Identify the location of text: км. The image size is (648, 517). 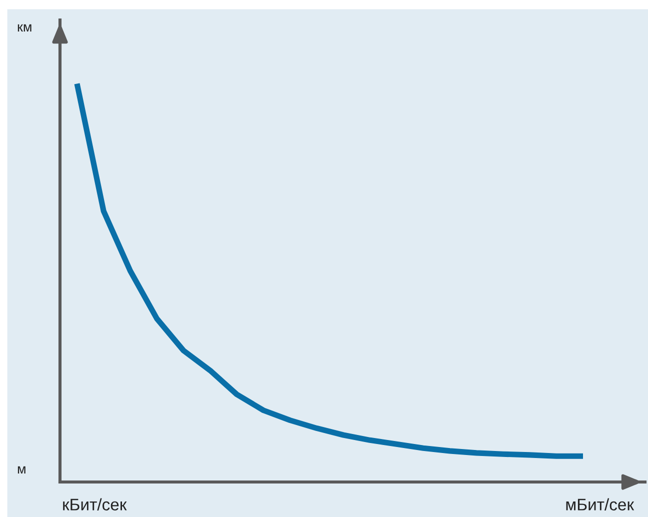
(25, 28).